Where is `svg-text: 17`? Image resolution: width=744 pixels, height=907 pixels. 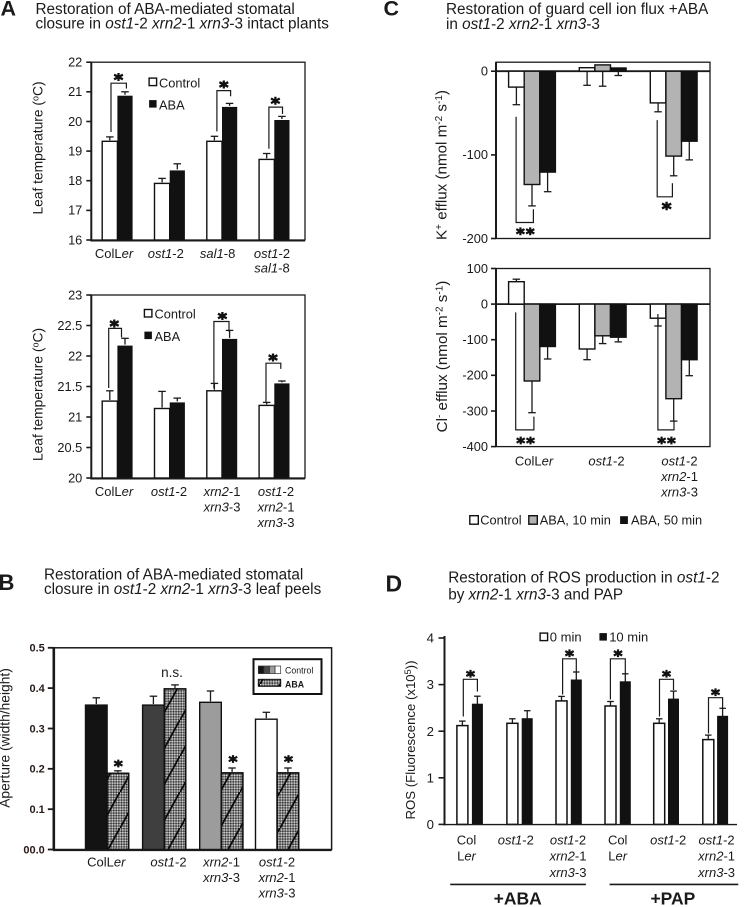 svg-text: 17 is located at coordinates (75, 210).